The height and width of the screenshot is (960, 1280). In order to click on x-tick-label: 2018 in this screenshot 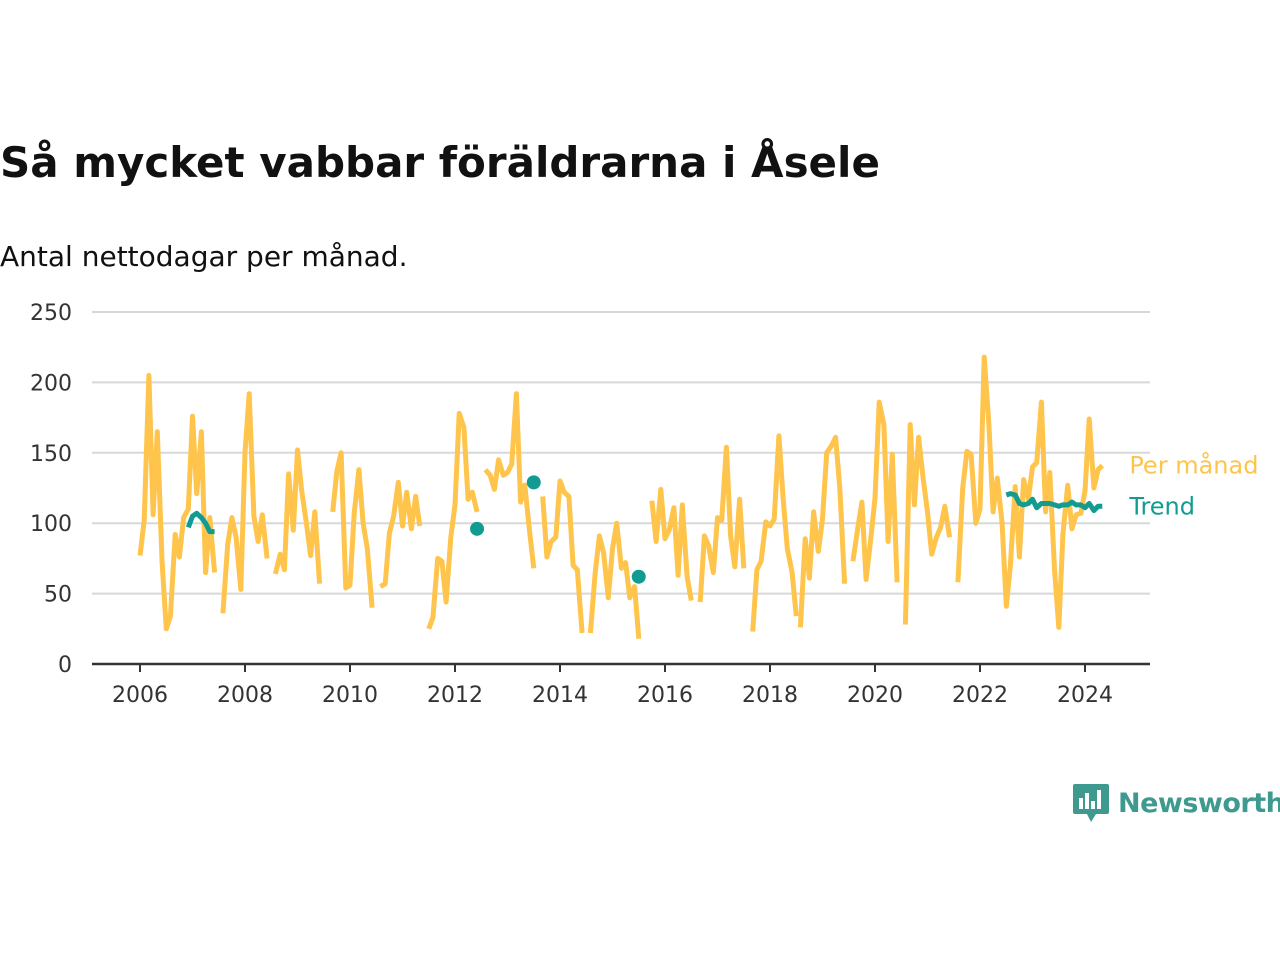, I will do `click(770, 695)`.